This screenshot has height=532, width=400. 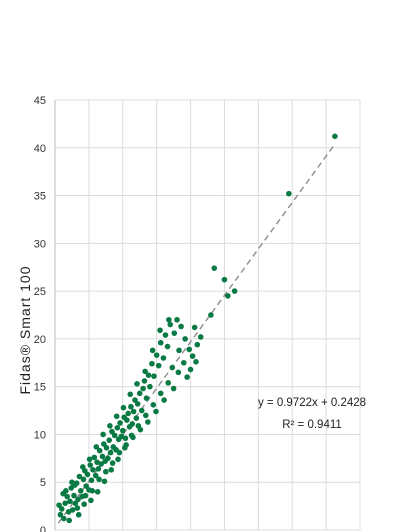 What do you see at coordinates (40, 340) in the screenshot?
I see `y-tick-label: 20` at bounding box center [40, 340].